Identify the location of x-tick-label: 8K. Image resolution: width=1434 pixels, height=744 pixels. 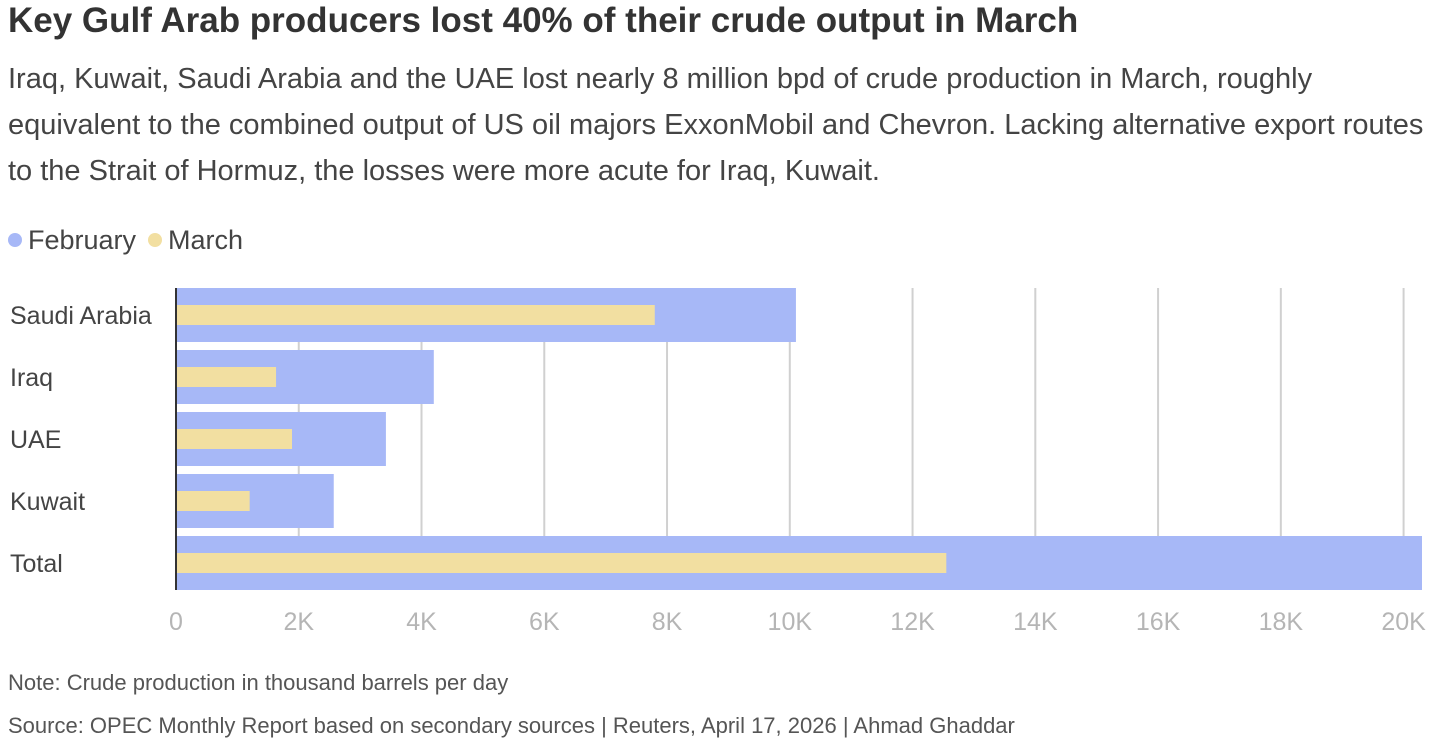
(667, 622).